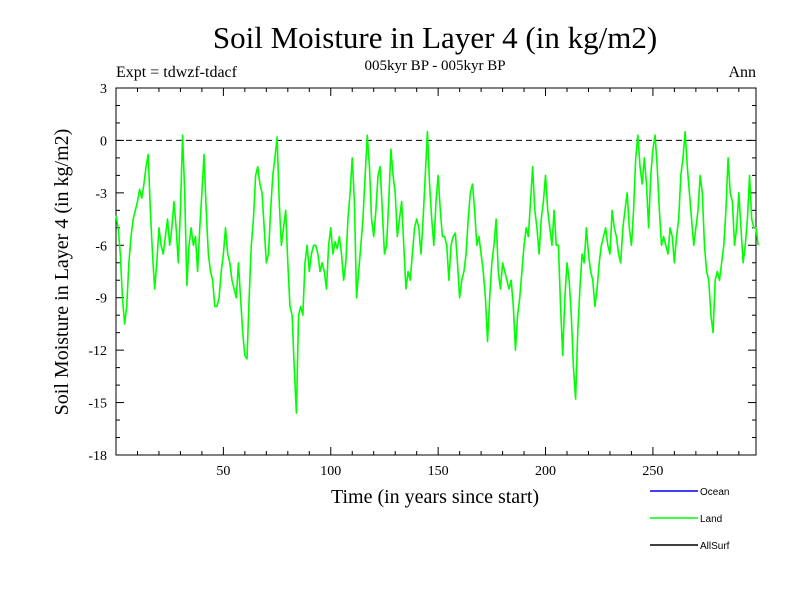 Image resolution: width=800 pixels, height=600 pixels. I want to click on y-tick-label: -15, so click(97, 404).